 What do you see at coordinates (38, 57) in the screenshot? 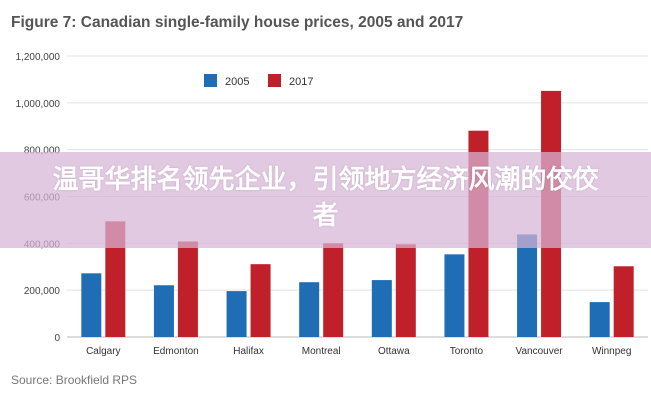
I see `y-tick-label: 1,200,000` at bounding box center [38, 57].